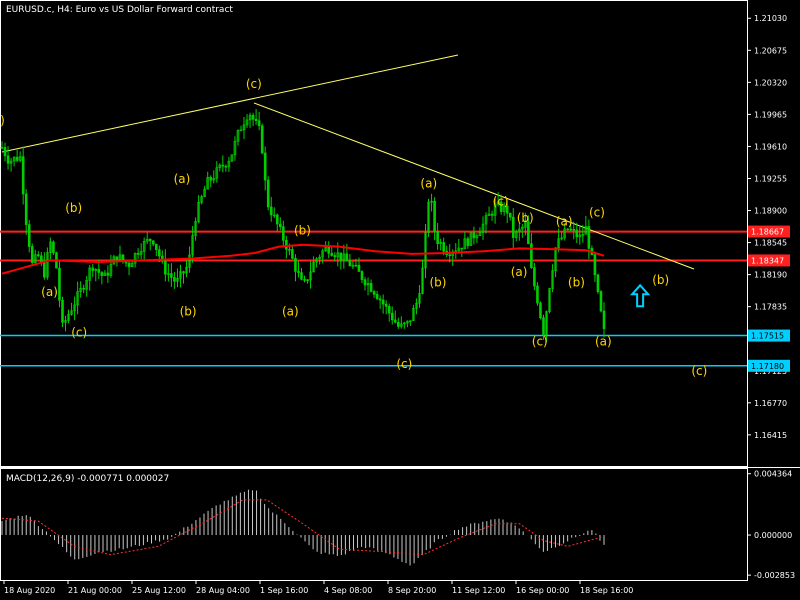 Image resolution: width=800 pixels, height=600 pixels. What do you see at coordinates (770, 114) in the screenshot?
I see `price-tick-label: 1.19965` at bounding box center [770, 114].